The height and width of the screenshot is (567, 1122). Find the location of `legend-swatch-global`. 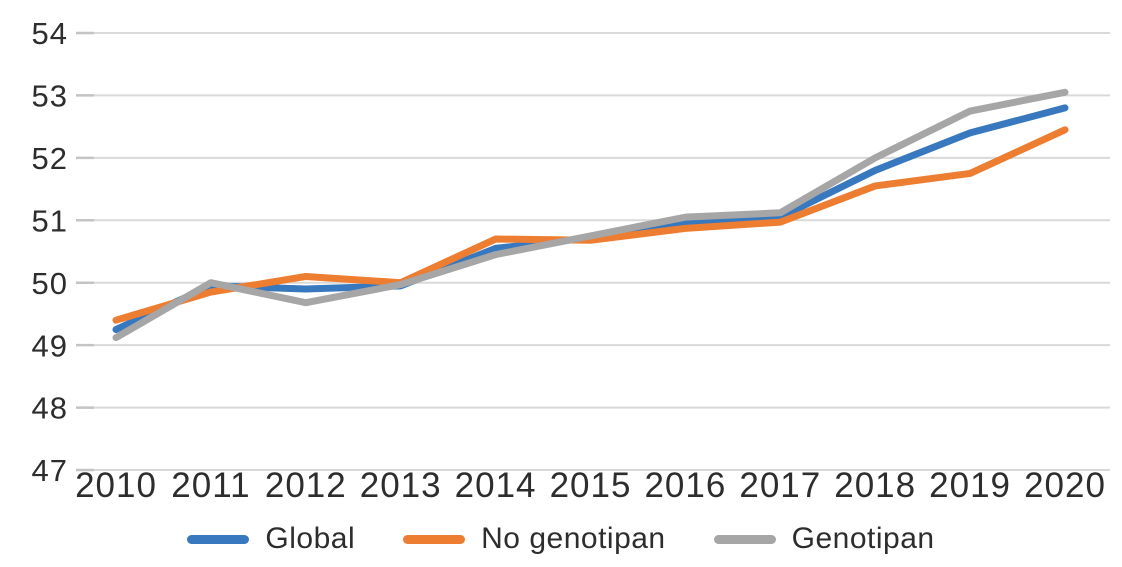

legend-swatch-global is located at coordinates (218, 539).